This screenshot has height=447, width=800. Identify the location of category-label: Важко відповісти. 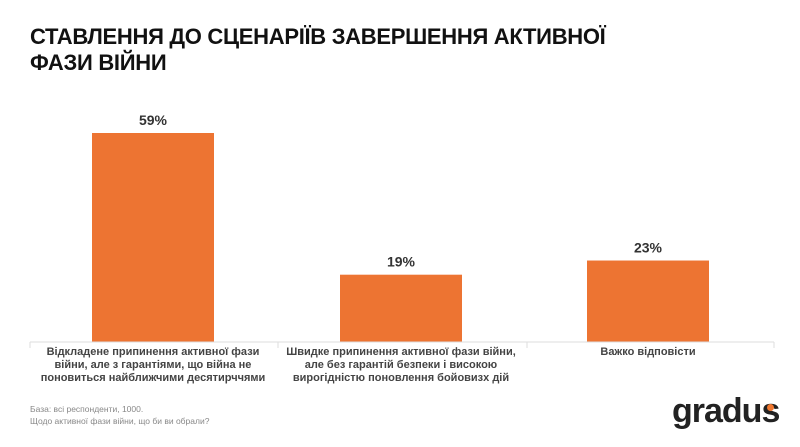
(648, 352).